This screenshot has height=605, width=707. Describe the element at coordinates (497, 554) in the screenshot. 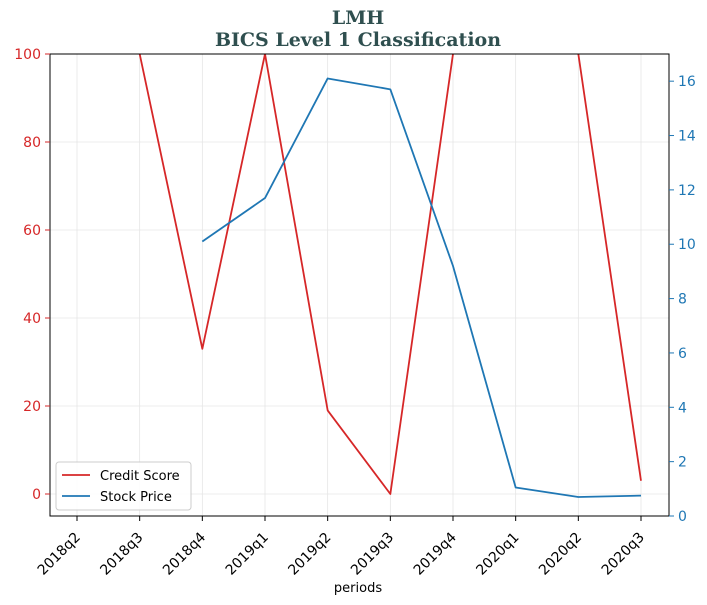

I see `x-tick-label: 2020q1` at that location.